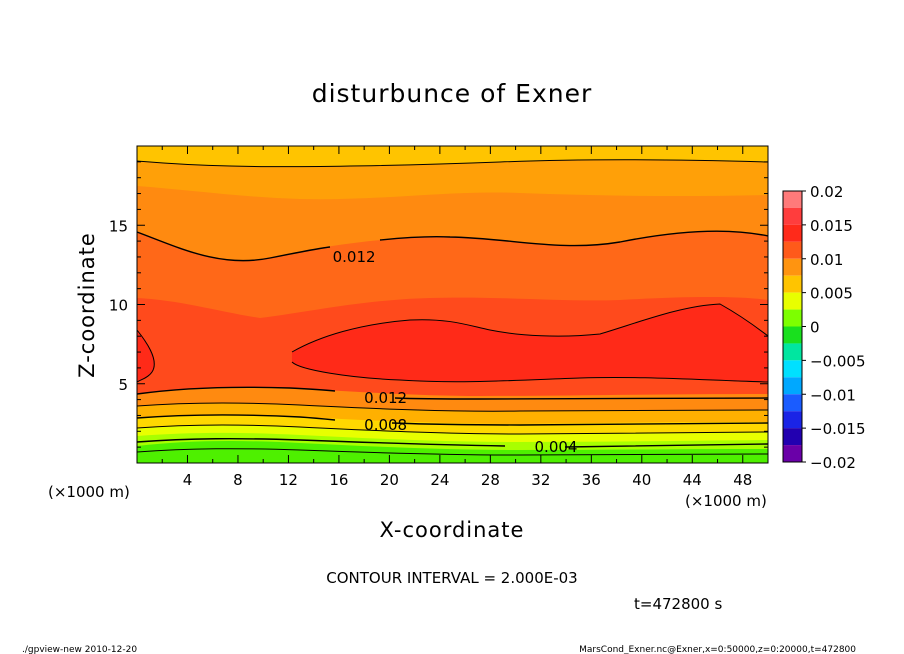 This screenshot has width=904, height=654. Describe the element at coordinates (452, 93) in the screenshot. I see `chart-title: disturbunce of Exner` at that location.